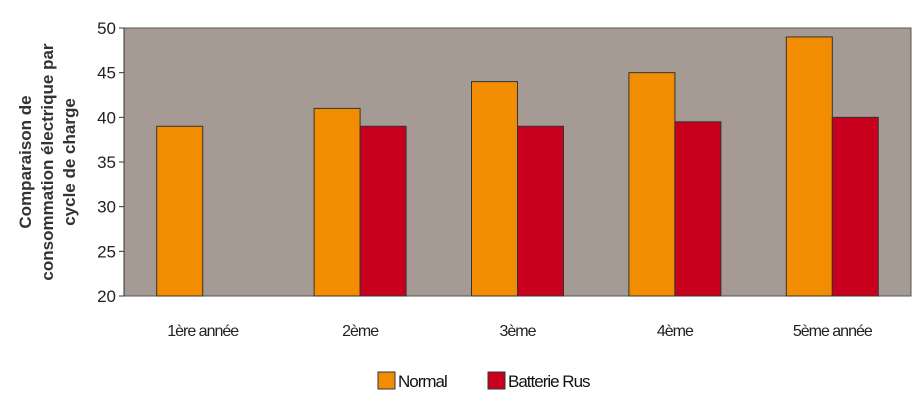 The width and height of the screenshot is (913, 406). Describe the element at coordinates (106, 73) in the screenshot. I see `y-tick-label: 45` at that location.